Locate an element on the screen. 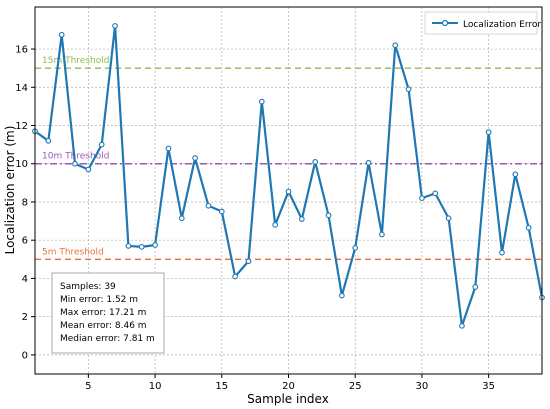 Image resolution: width=550 pixels, height=409 pixels. y-axis: 0 2 4 6 8 10 12 14 16 is located at coordinates (25, 203).